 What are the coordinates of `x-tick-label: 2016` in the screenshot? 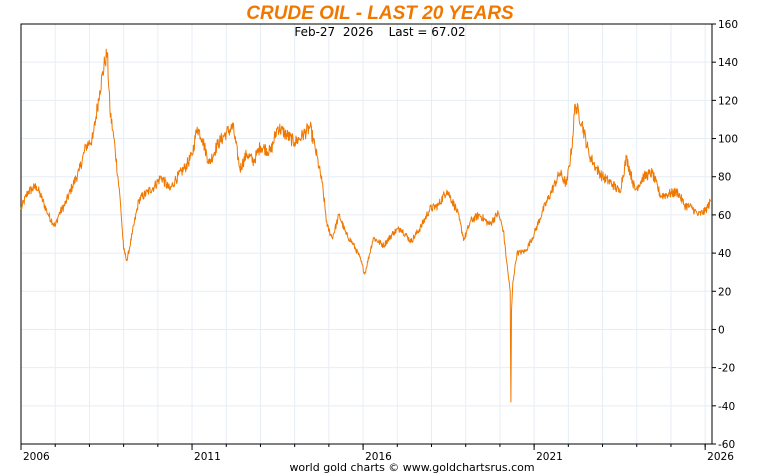 It's located at (378, 457).